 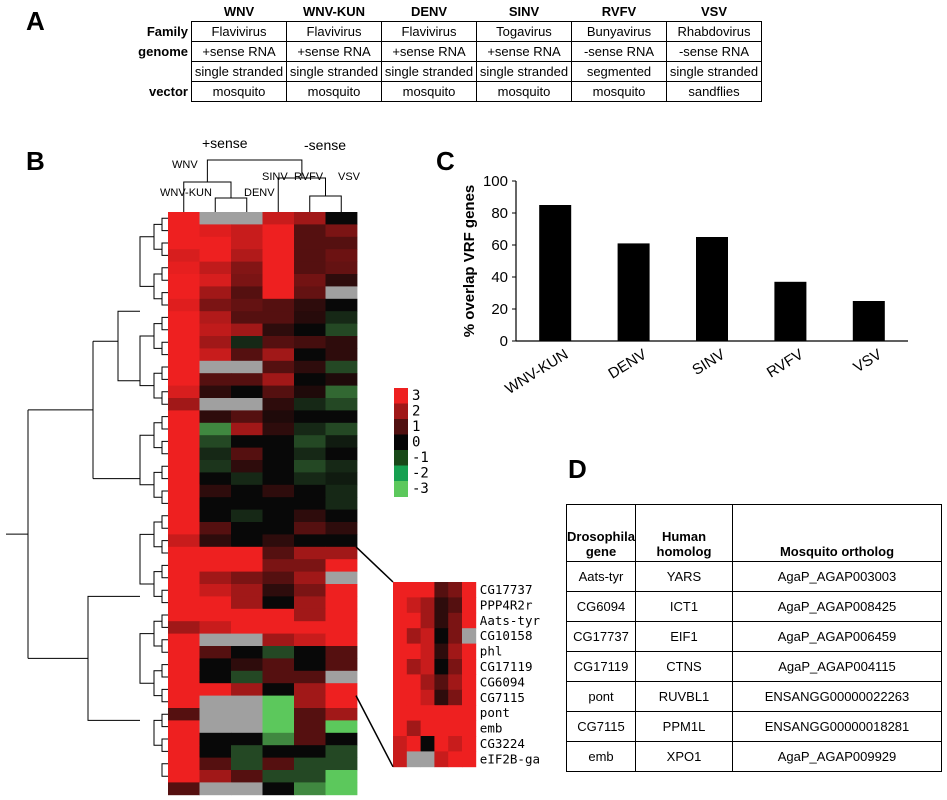 What do you see at coordinates (712, 289) in the screenshot?
I see `bar` at bounding box center [712, 289].